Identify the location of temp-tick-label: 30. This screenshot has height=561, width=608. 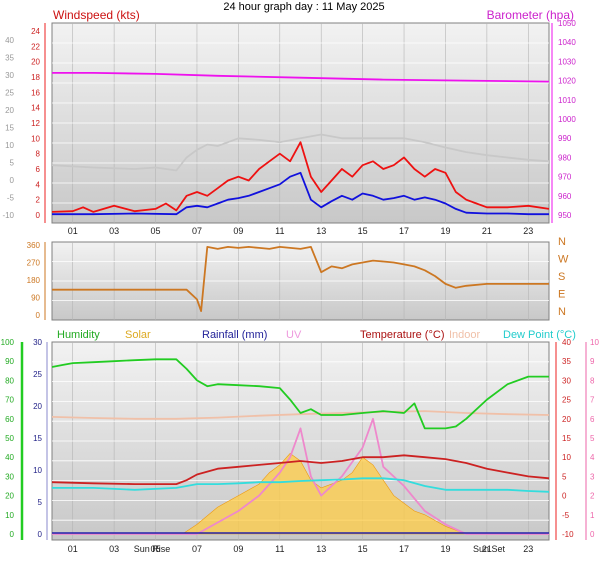
(566, 380).